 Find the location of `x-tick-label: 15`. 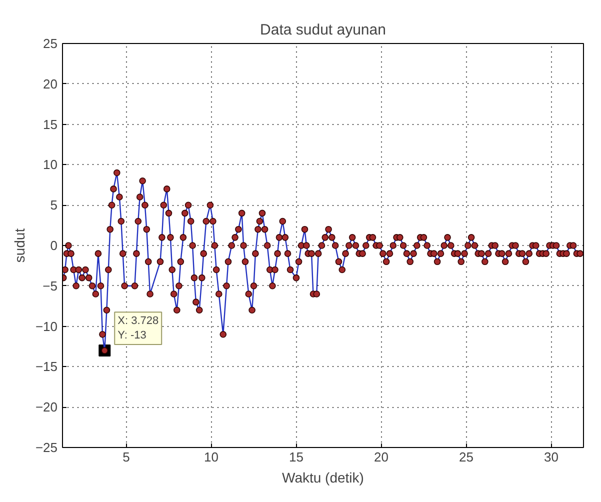

x-tick-label: 15 is located at coordinates (296, 457).